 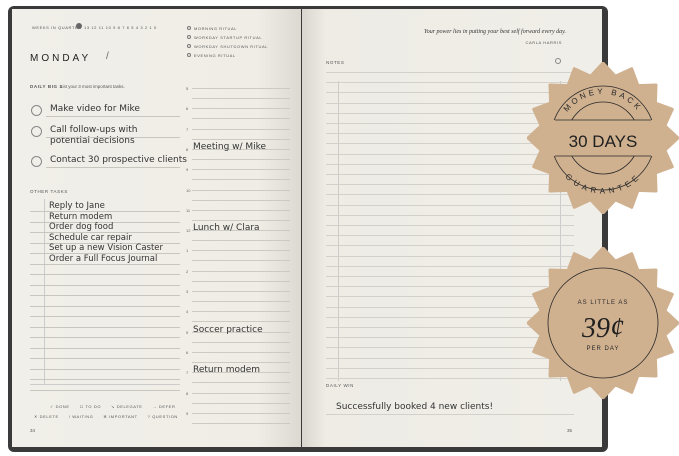 What do you see at coordinates (187, 129) in the screenshot?
I see `hour-label: 7` at bounding box center [187, 129].